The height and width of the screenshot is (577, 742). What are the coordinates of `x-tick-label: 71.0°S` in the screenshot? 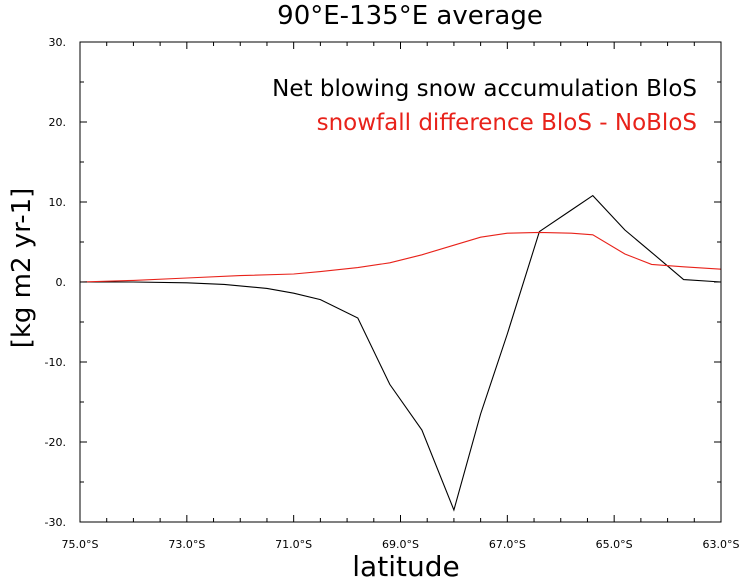 It's located at (293, 544).